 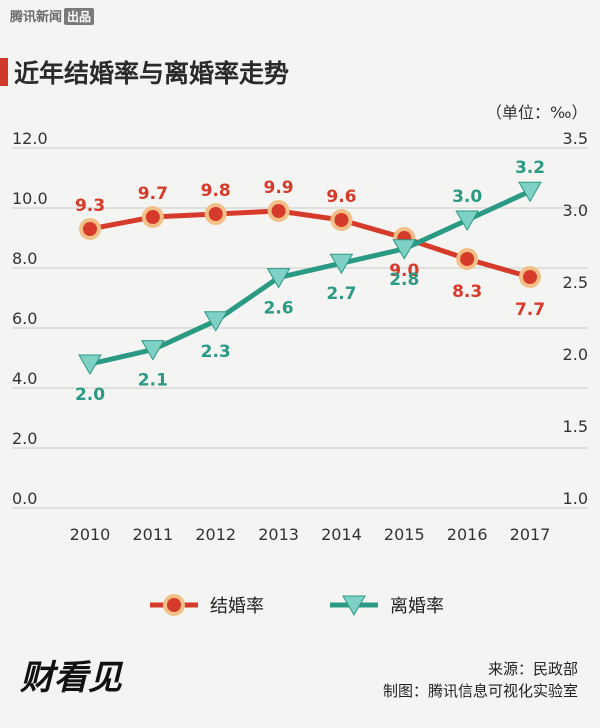 I want to click on marriage-data-label: 9.6, so click(x=341, y=197).